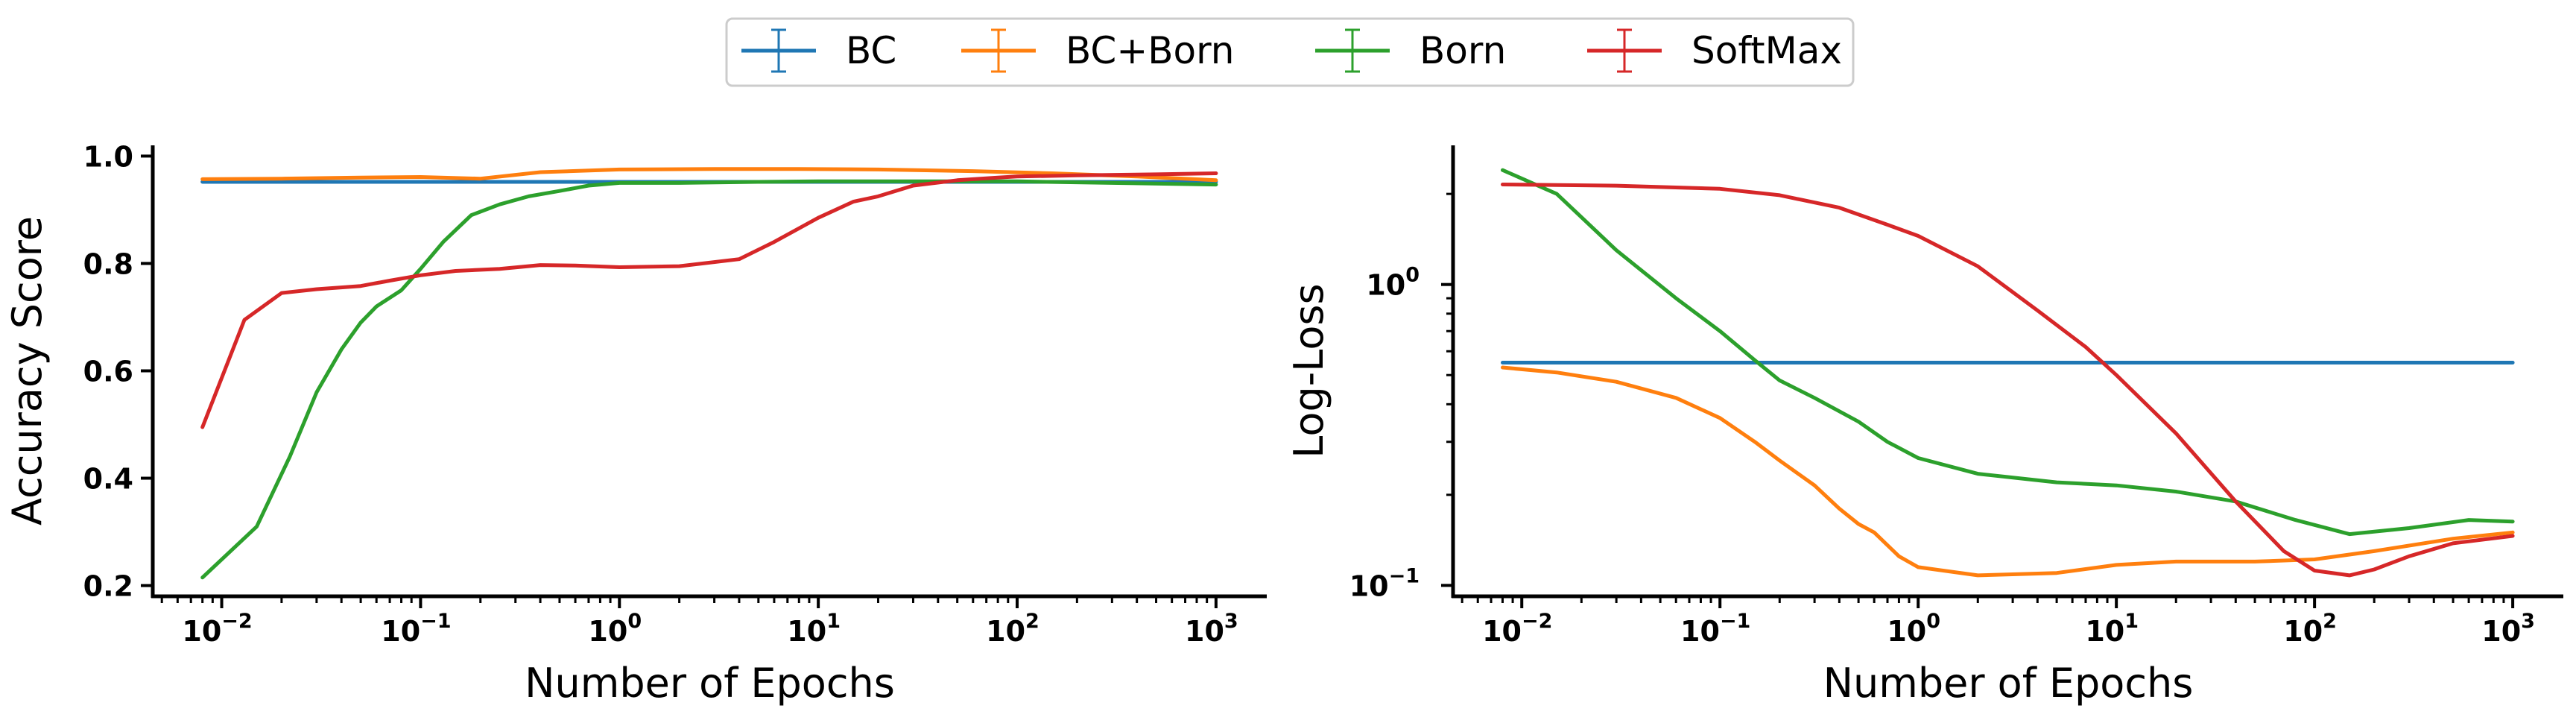  What do you see at coordinates (1385, 583) in the screenshot?
I see `y-tick-label: 10⁻¹` at bounding box center [1385, 583].